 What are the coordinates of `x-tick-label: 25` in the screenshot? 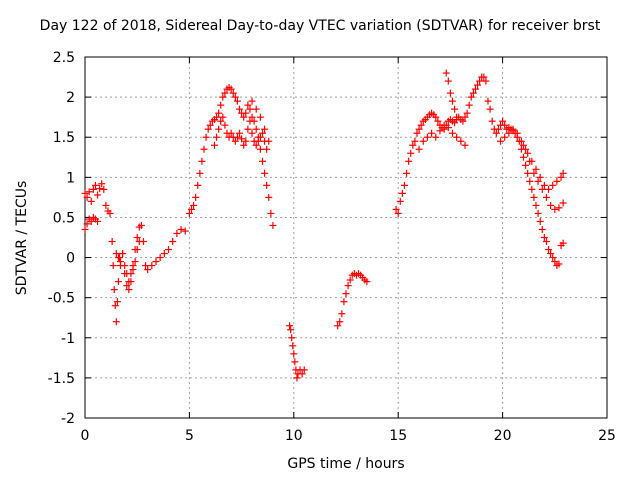 It's located at (607, 436).